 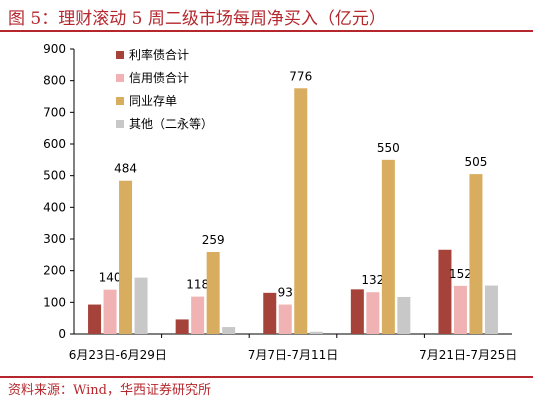 I want to click on title-divider, so click(x=266, y=31).